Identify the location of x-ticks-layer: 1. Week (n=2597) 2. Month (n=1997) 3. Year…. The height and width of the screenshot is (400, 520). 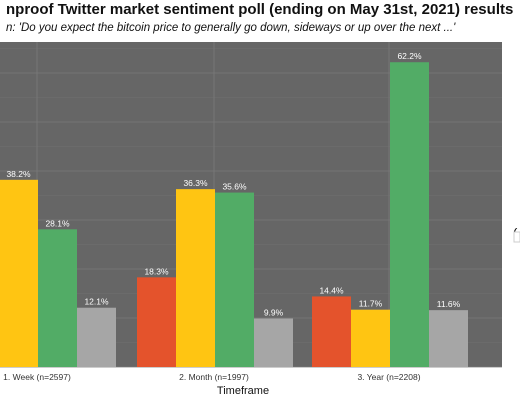
(212, 377).